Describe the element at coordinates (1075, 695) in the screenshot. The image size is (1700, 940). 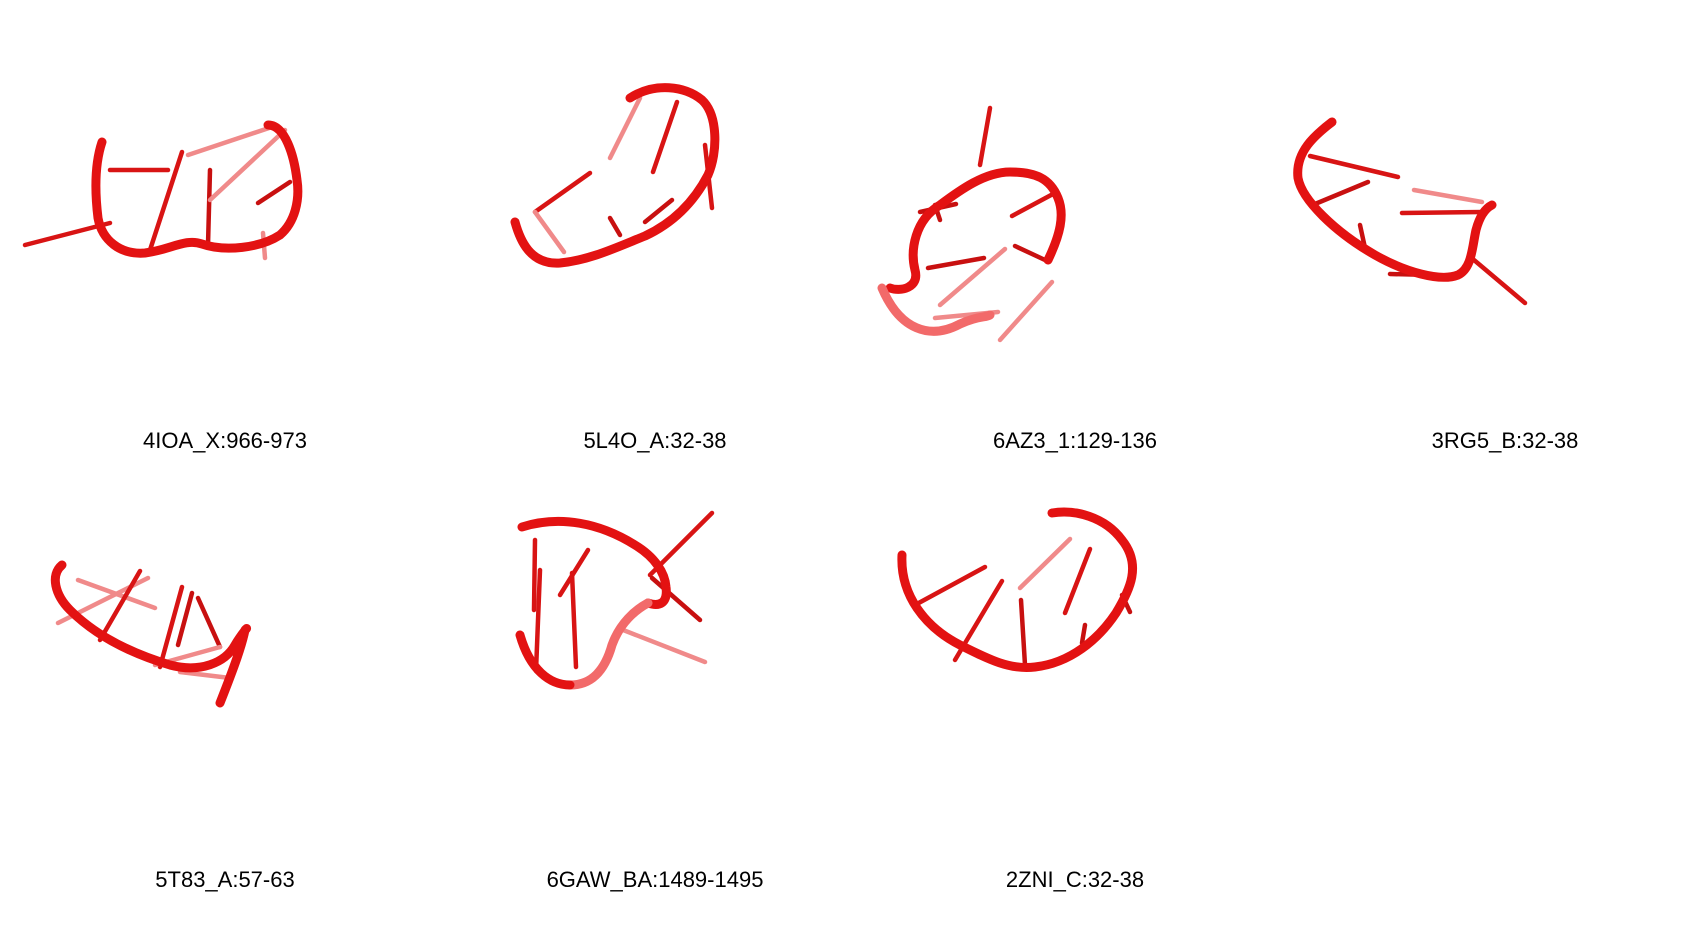
I see `structure-panel-7: 2ZNI_C:32-38` at that location.